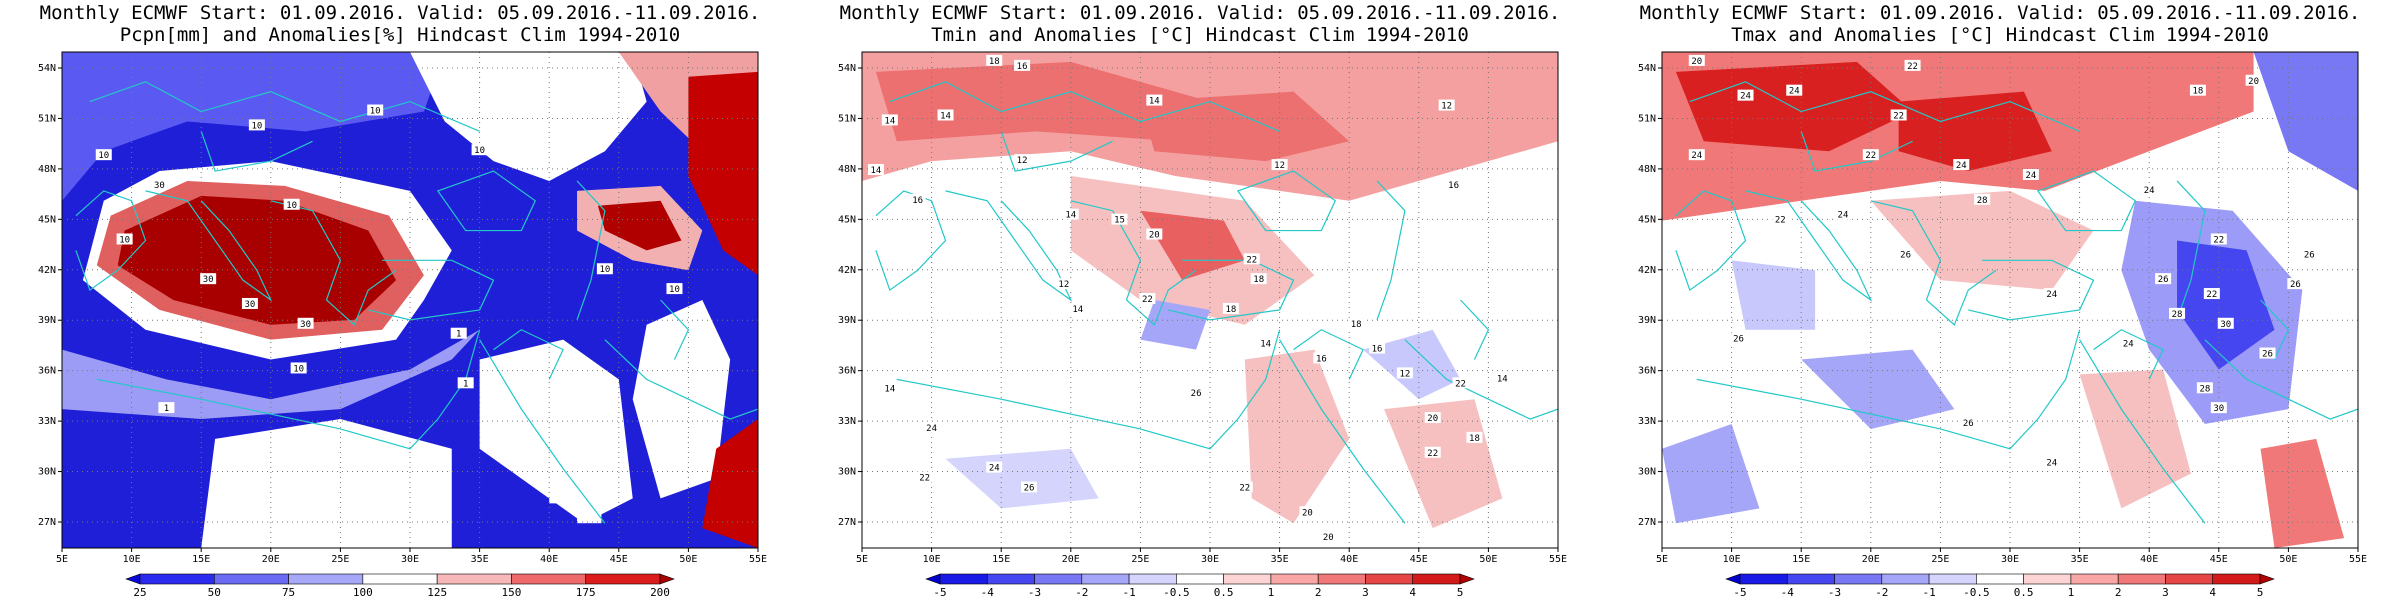 The width and height of the screenshot is (2400, 600). Describe the element at coordinates (1224, 592) in the screenshot. I see `colorbar-label: 0.5` at that location.